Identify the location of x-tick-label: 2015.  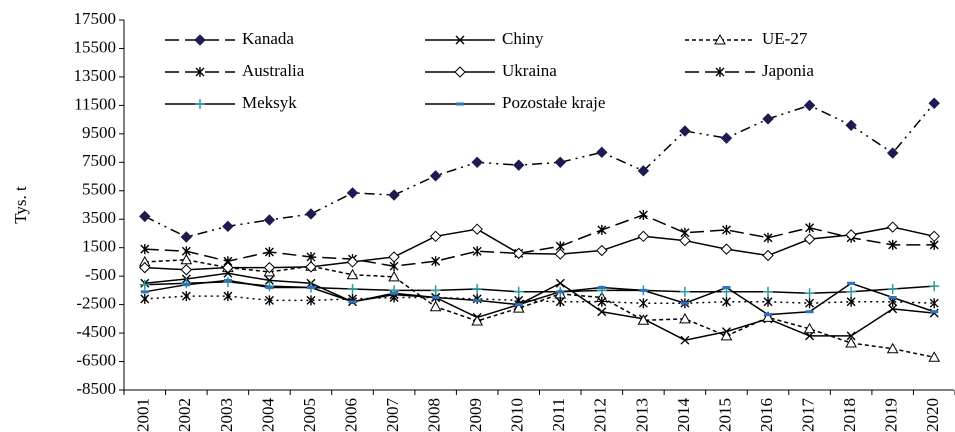
(724, 415).